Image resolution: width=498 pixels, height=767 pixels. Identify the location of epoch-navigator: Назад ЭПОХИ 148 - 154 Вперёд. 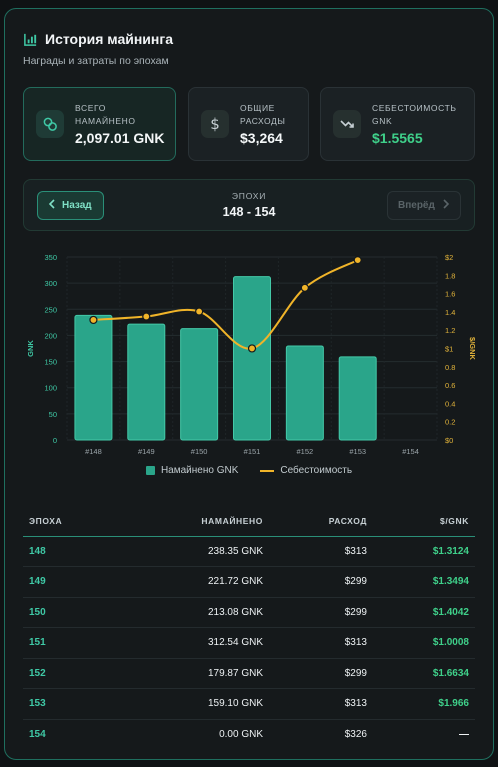
(249, 205).